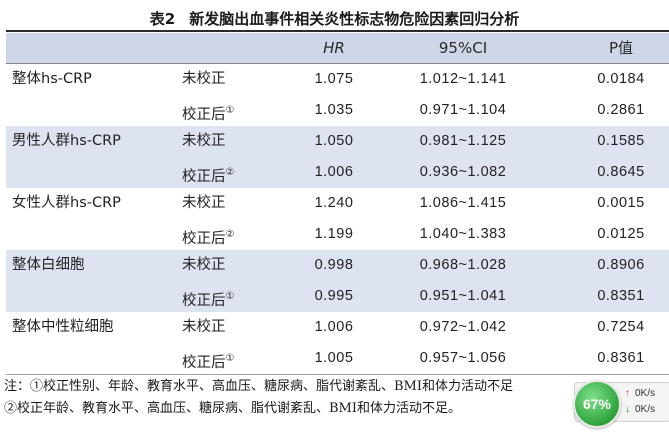  I want to click on top-rule, so click(337, 31).